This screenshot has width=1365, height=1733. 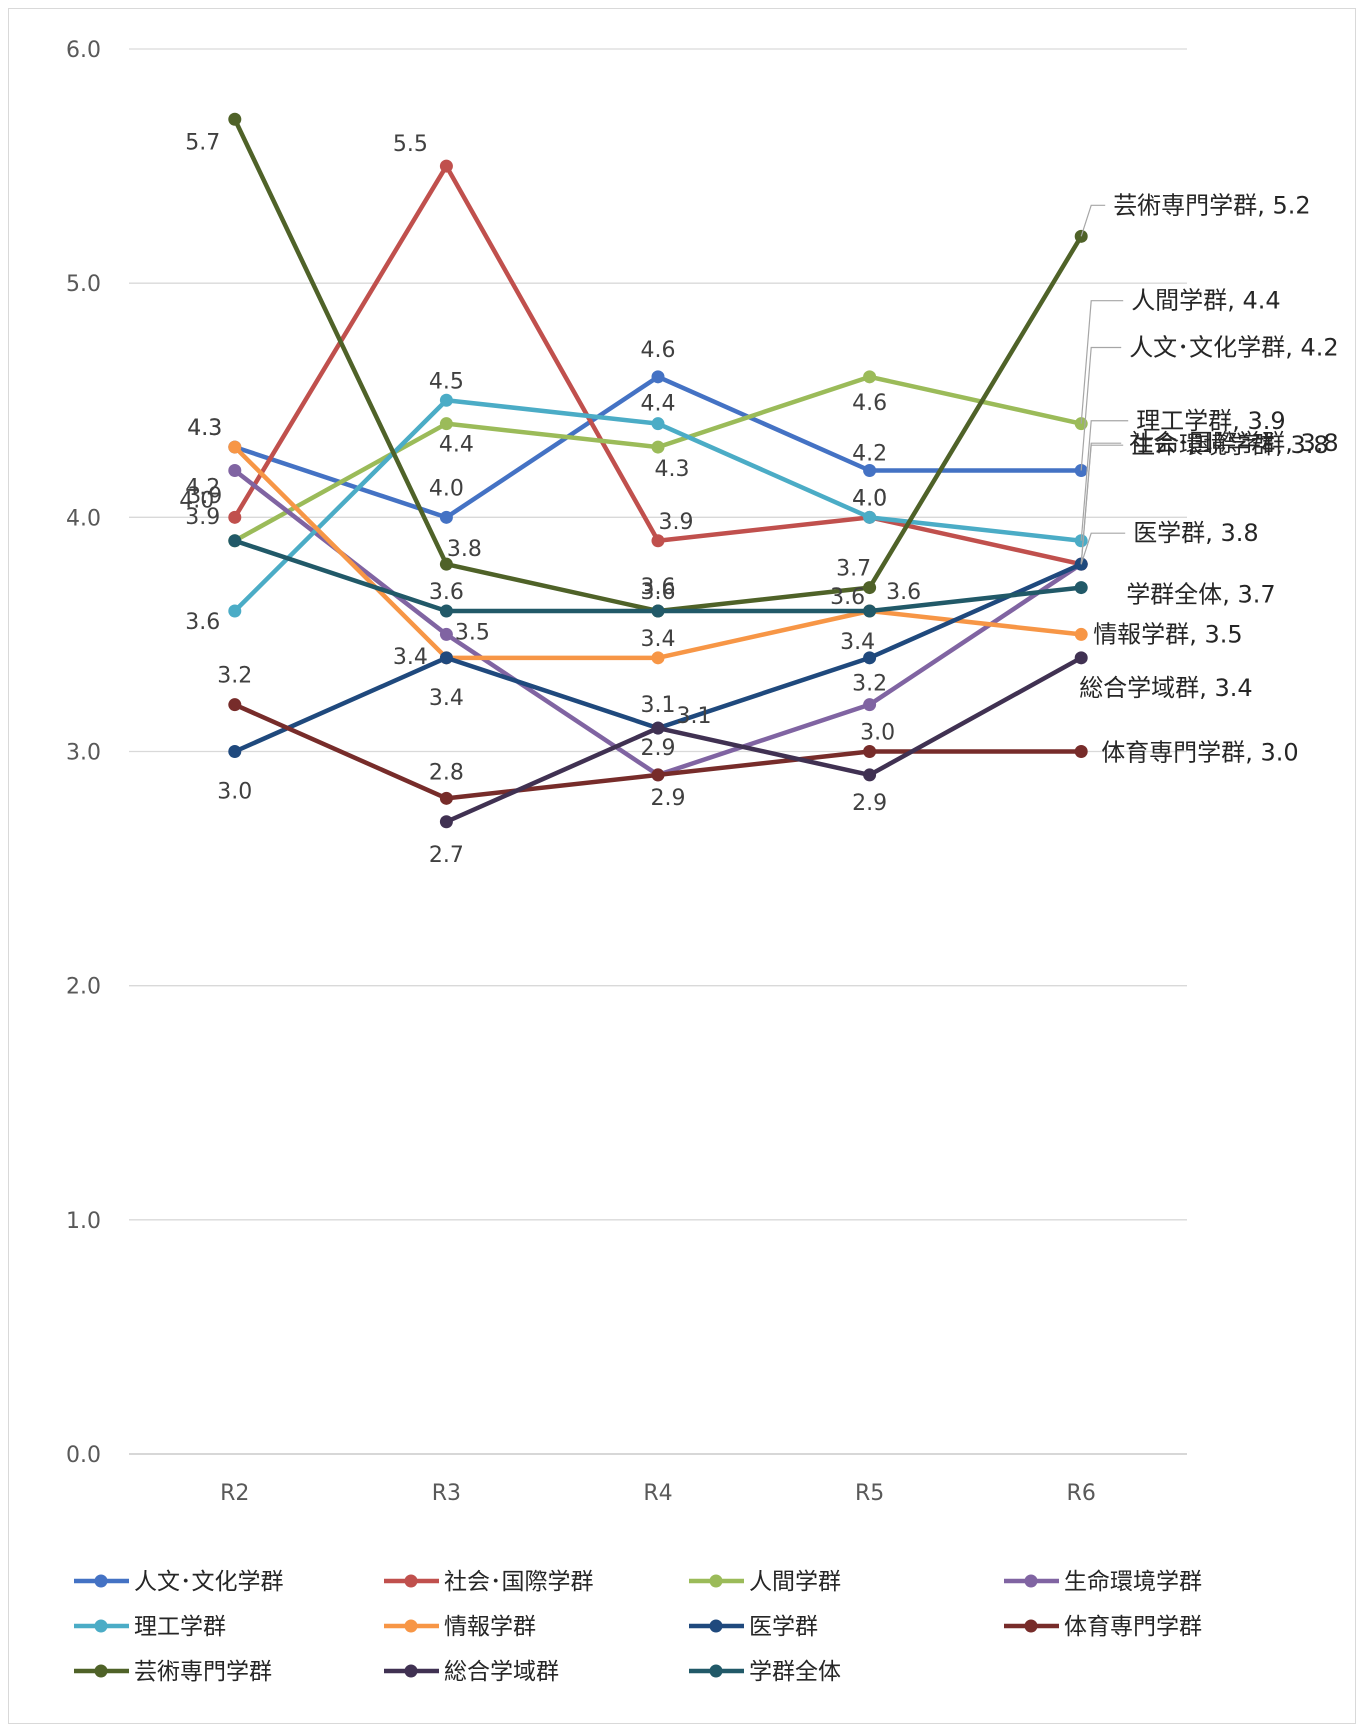 I want to click on end-value: 5.2, so click(x=1291, y=205).